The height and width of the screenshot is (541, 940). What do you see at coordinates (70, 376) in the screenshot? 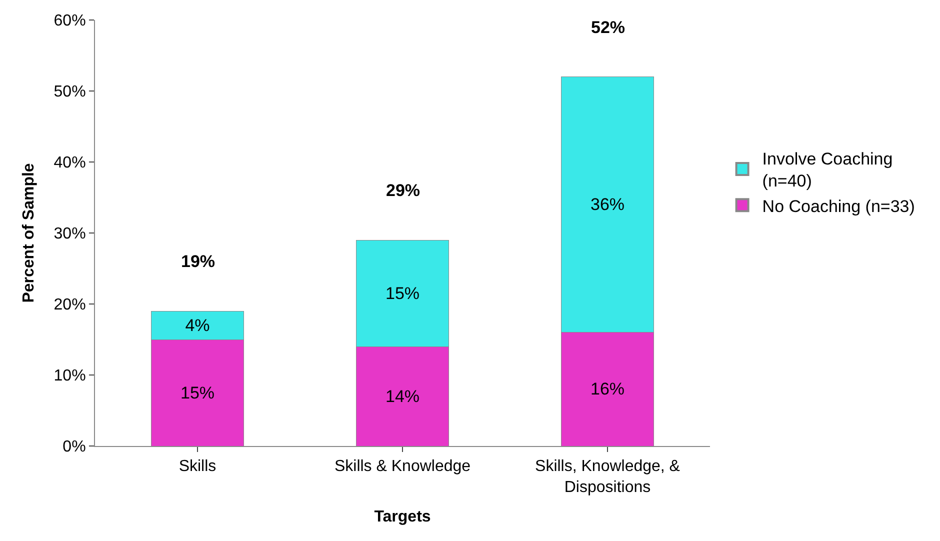
I see `y-tick-label: 10%` at bounding box center [70, 376].